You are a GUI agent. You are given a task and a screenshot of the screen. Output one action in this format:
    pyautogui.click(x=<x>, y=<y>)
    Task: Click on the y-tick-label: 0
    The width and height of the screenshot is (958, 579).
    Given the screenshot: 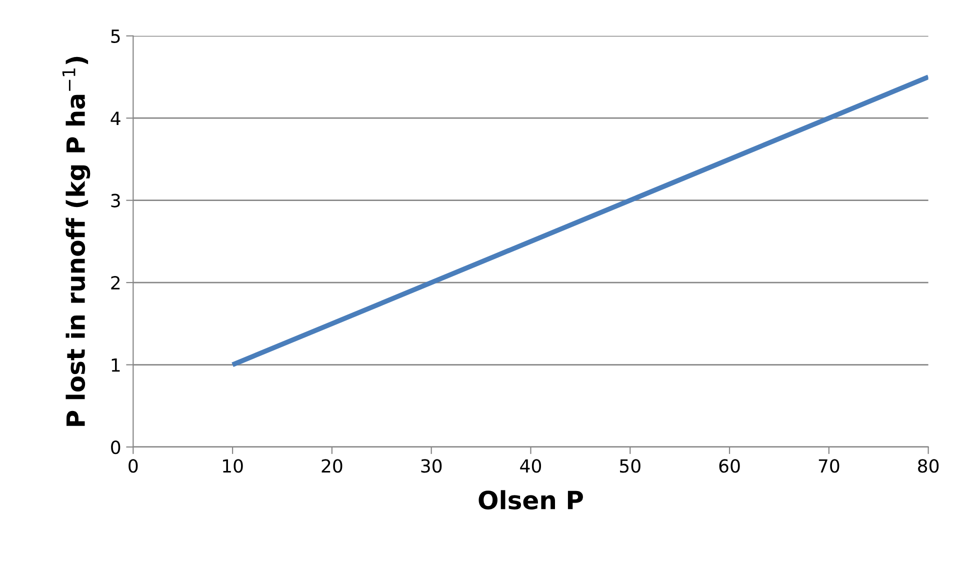 What is the action you would take?
    pyautogui.click(x=115, y=447)
    